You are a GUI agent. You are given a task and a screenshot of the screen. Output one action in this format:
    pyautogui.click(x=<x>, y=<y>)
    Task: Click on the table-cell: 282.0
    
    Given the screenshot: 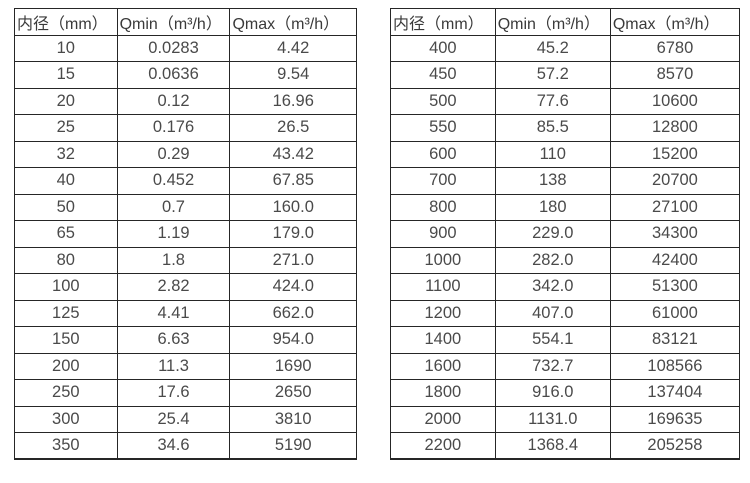 What is the action you would take?
    pyautogui.click(x=552, y=260)
    